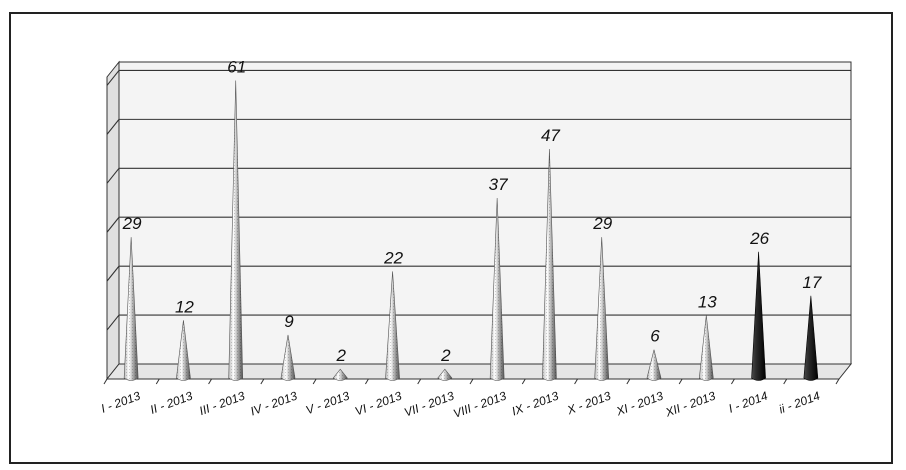  I want to click on tick-label: IV - 2013, so click(273, 404).